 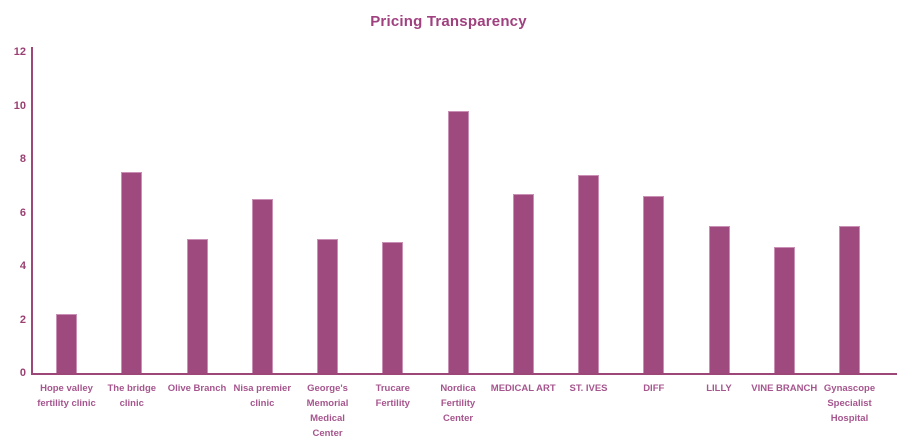 What do you see at coordinates (197, 388) in the screenshot?
I see `x-category-label: Olive Branch` at bounding box center [197, 388].